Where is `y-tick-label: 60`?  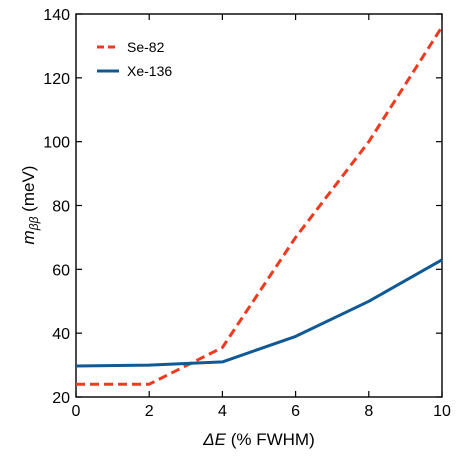
y-tick-label: 60 is located at coordinates (61, 270).